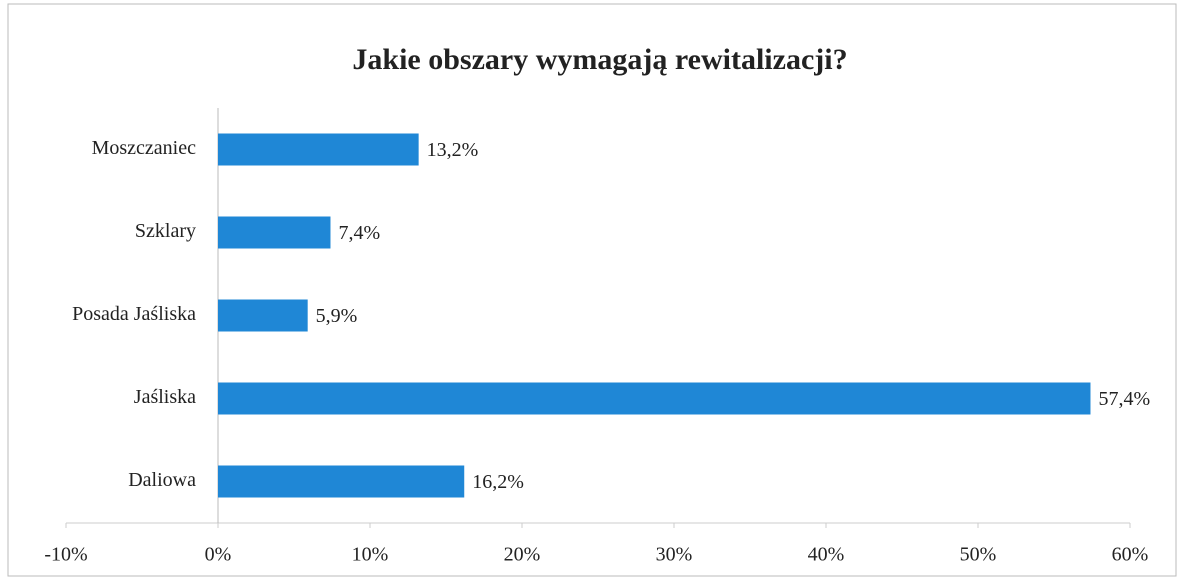 The width and height of the screenshot is (1180, 579). What do you see at coordinates (370, 555) in the screenshot?
I see `x-tick-label: 10%` at bounding box center [370, 555].